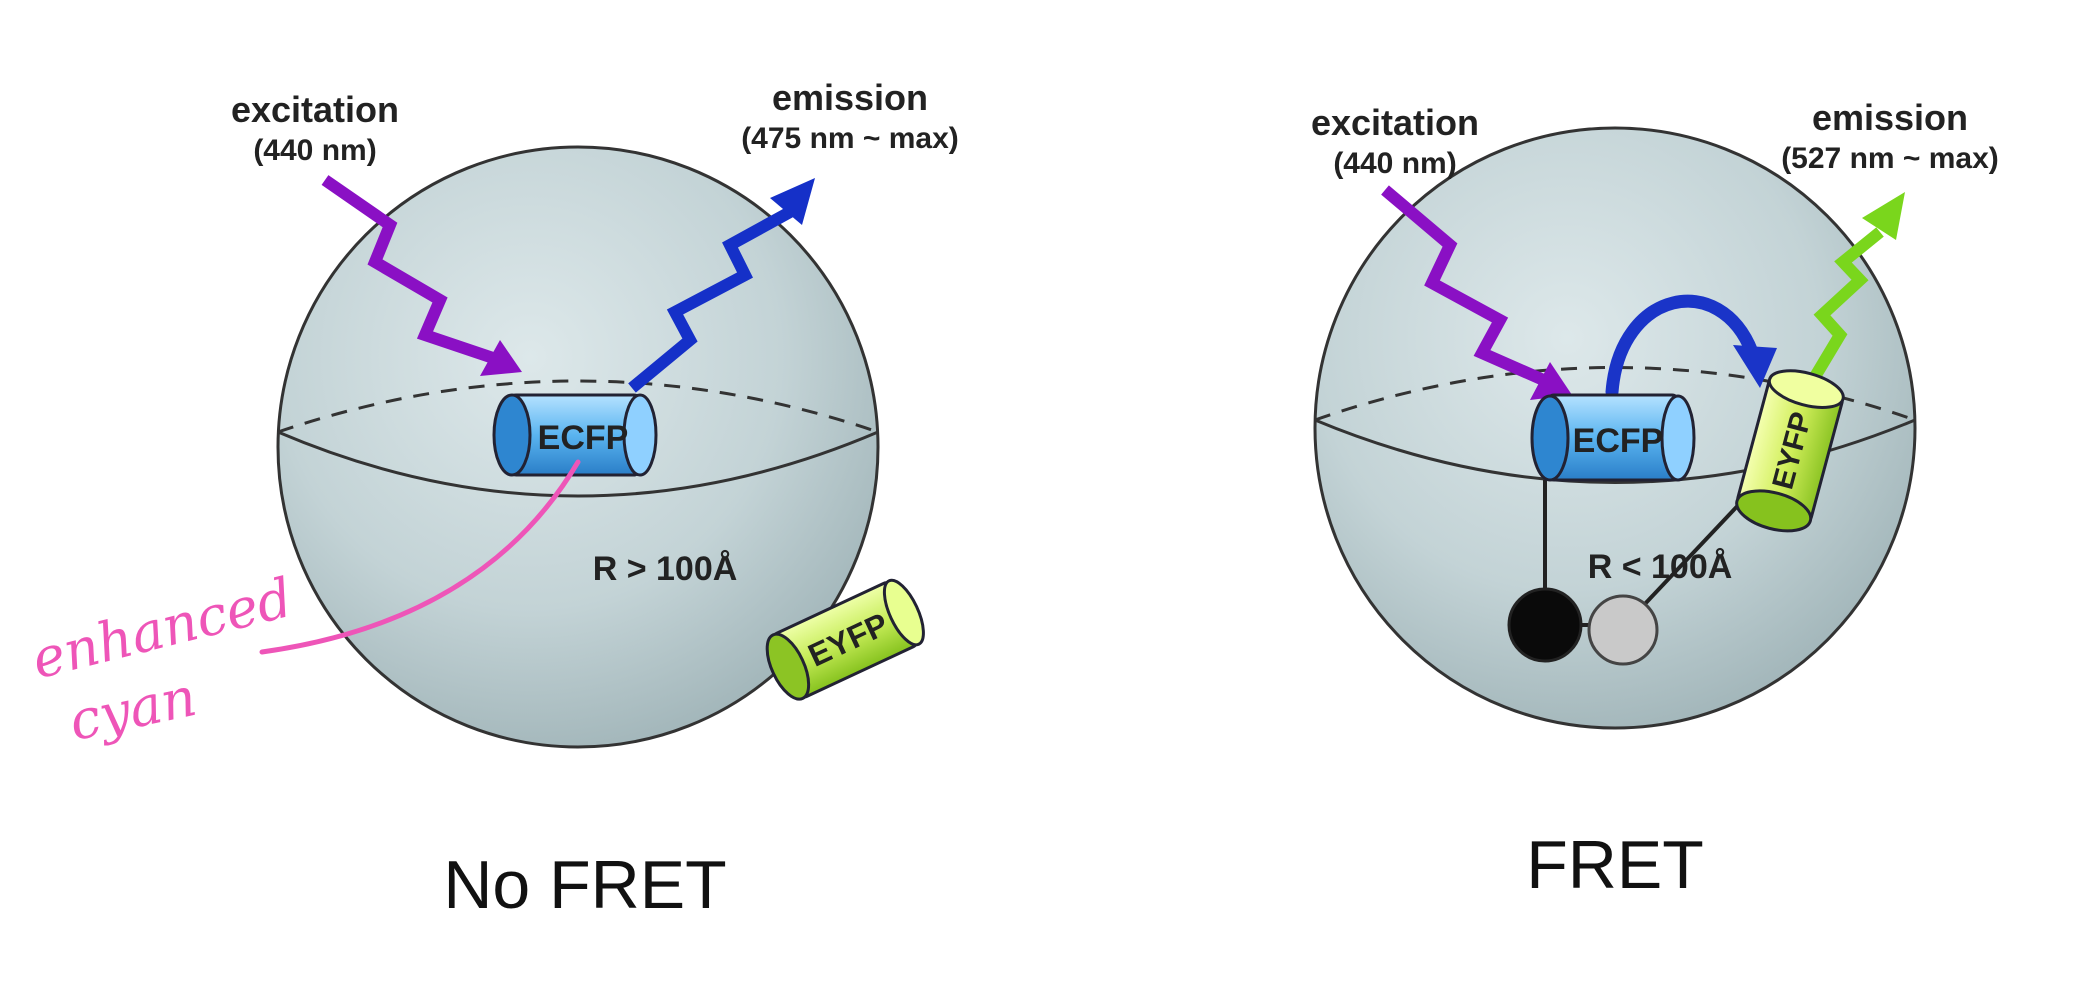  I want to click on panel-caption: No FRET, so click(584, 885).